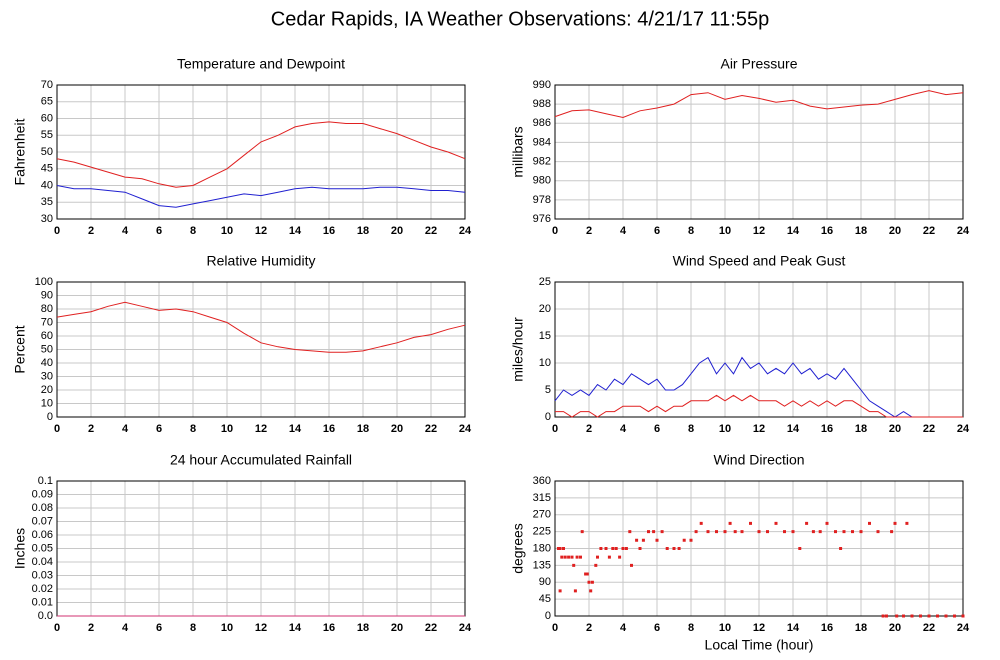  I want to click on y-tick-label: 225, so click(542, 532).